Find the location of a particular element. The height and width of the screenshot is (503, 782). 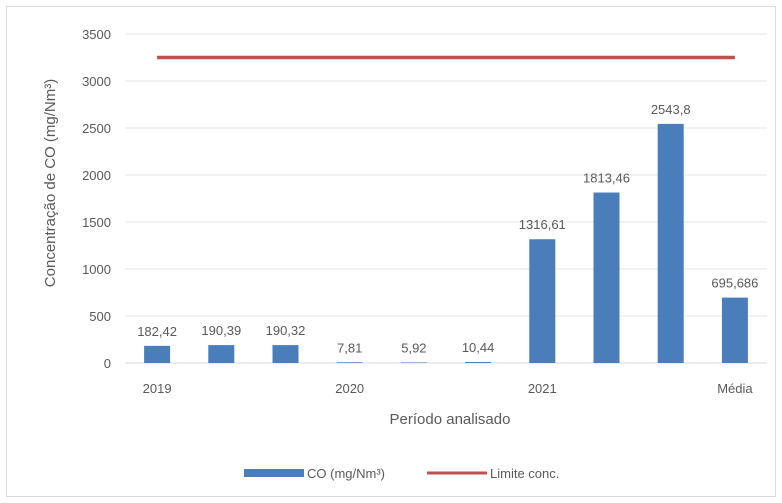

legend-line-label: Limite conc. is located at coordinates (524, 473).